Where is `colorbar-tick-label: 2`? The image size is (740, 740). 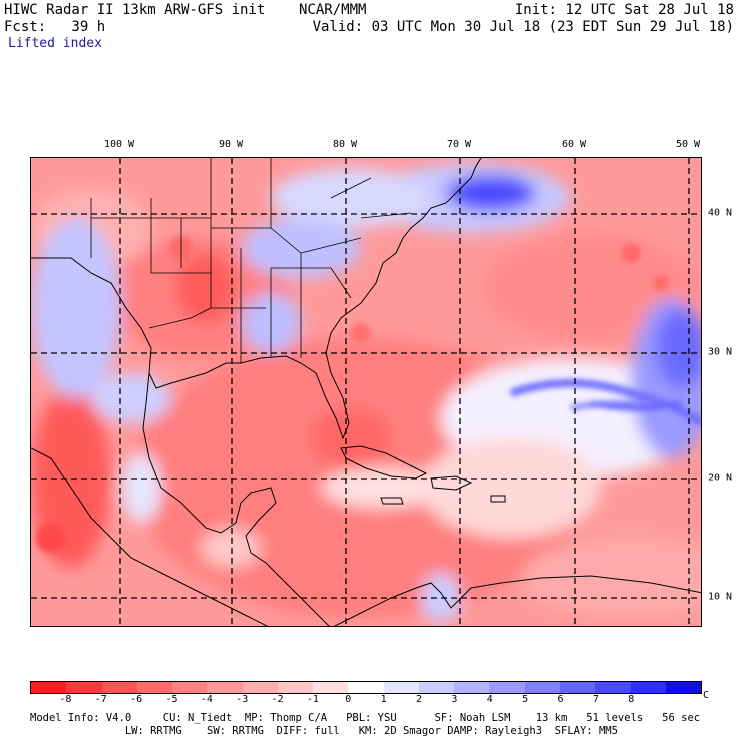 colorbar-tick-label: 2 is located at coordinates (419, 699).